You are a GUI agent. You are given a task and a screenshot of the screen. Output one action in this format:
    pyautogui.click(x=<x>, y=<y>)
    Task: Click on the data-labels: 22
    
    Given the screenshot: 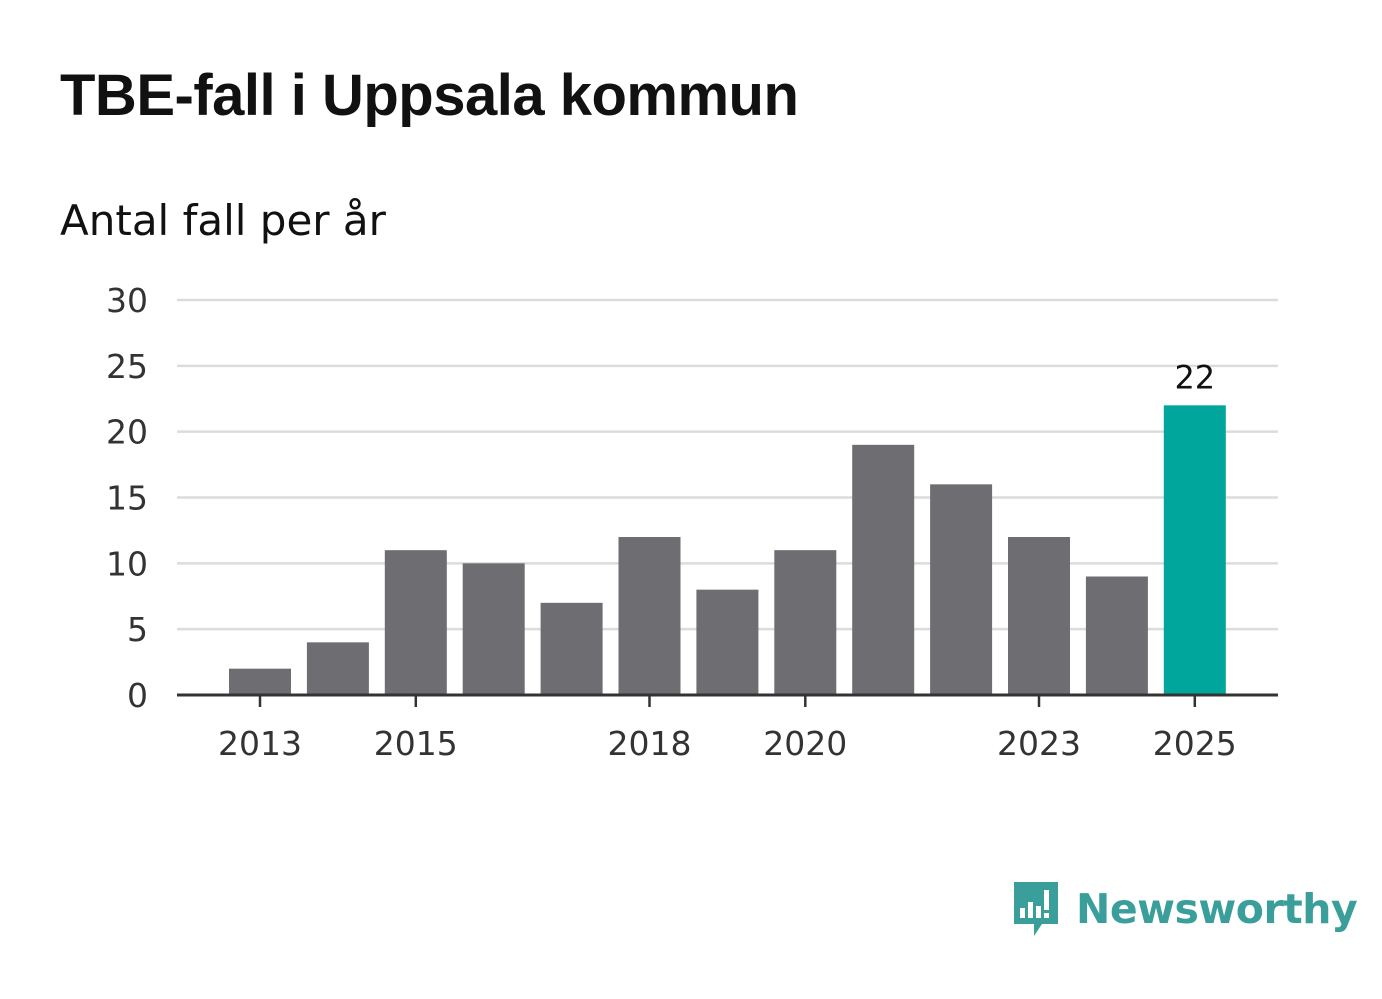 What is the action you would take?
    pyautogui.click(x=1194, y=377)
    